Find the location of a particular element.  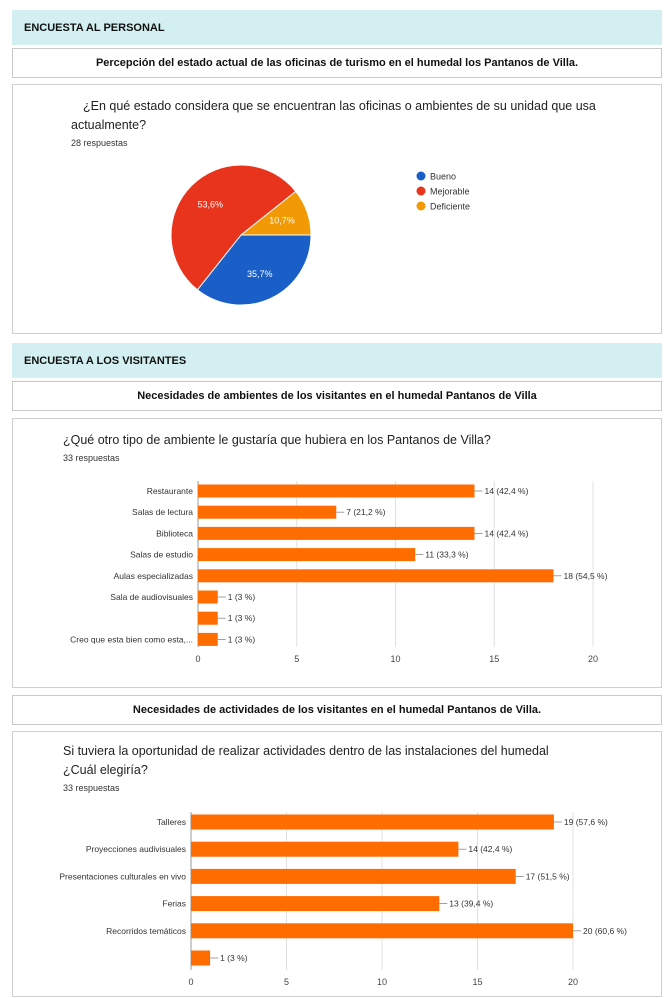

bar-sala-de-audiovisuales is located at coordinates (208, 597).